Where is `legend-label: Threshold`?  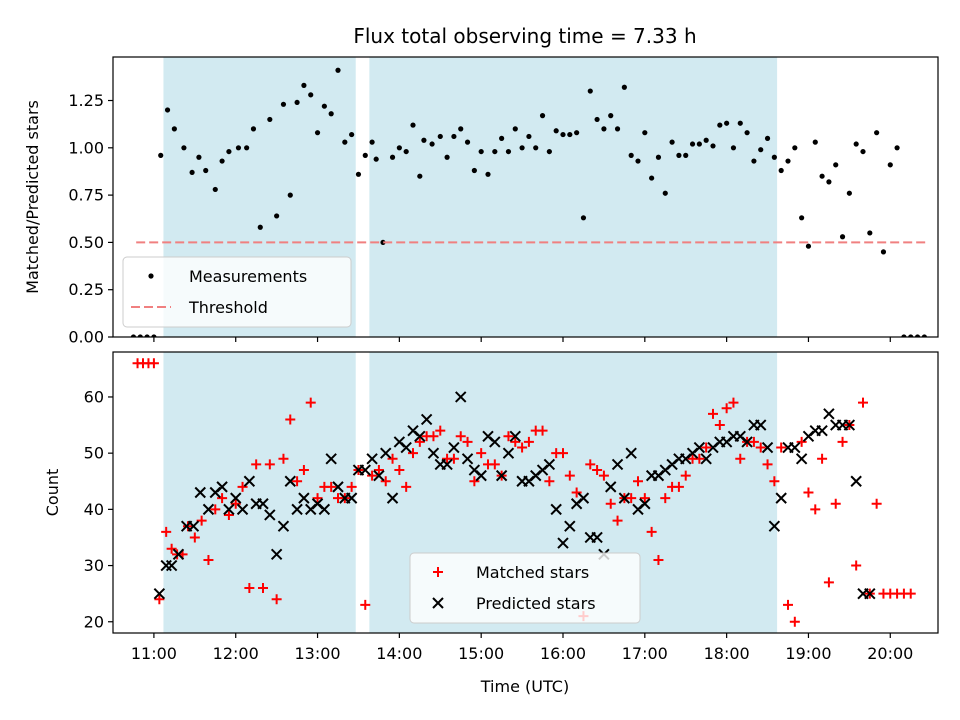 legend-label: Threshold is located at coordinates (228, 307).